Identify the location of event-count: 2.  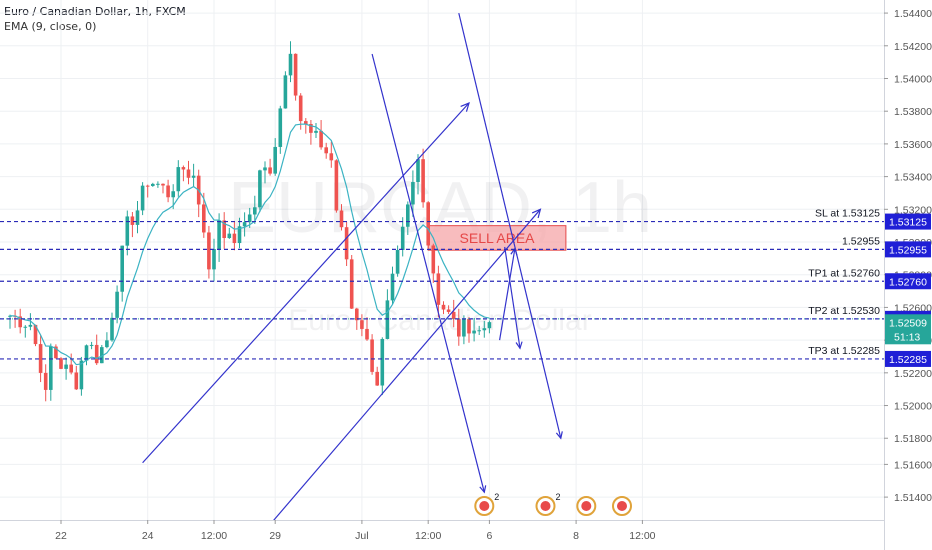
(496, 497).